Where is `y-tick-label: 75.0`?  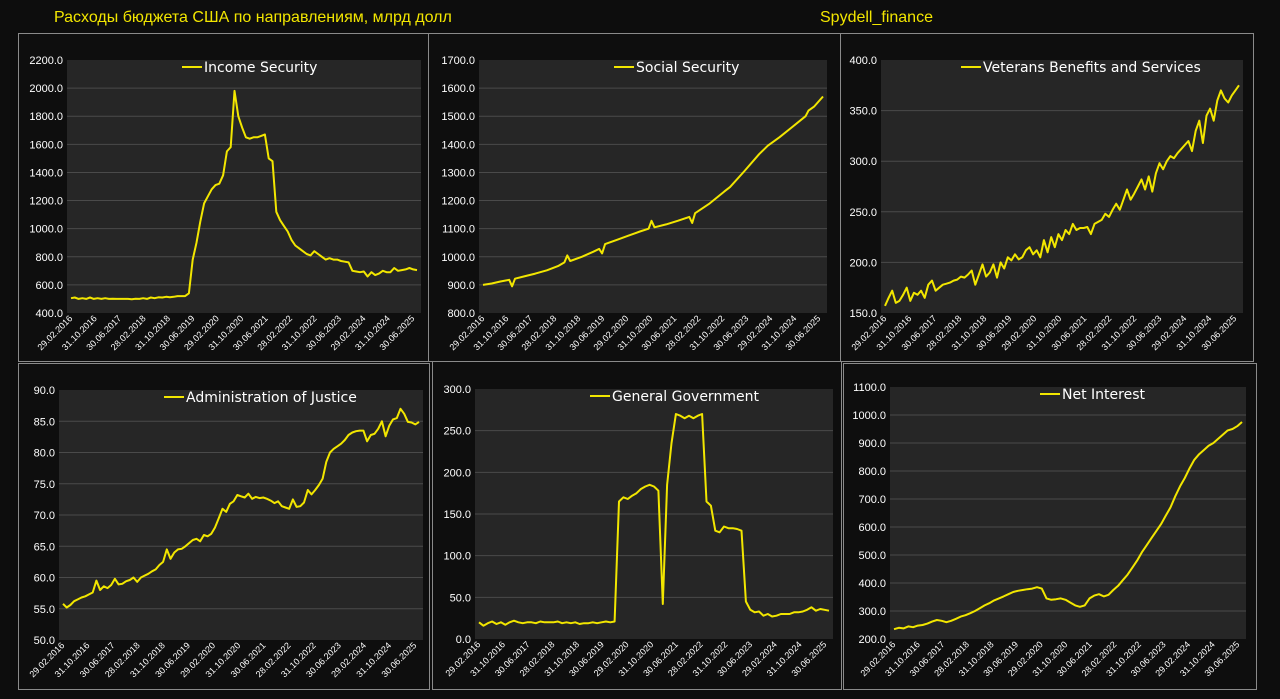
y-tick-label: 75.0 is located at coordinates (44, 485).